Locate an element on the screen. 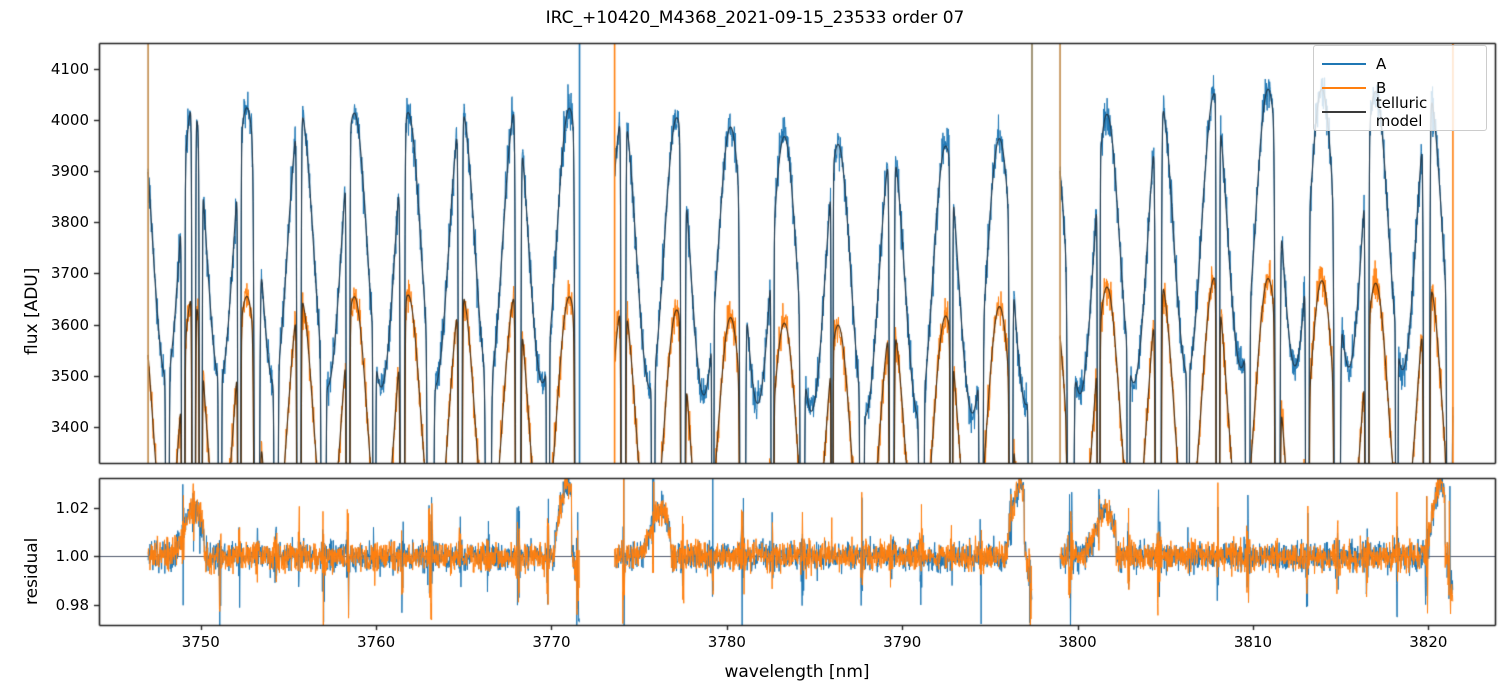 This screenshot has height=696, width=1510. legend-item-b: B is located at coordinates (1400, 88).